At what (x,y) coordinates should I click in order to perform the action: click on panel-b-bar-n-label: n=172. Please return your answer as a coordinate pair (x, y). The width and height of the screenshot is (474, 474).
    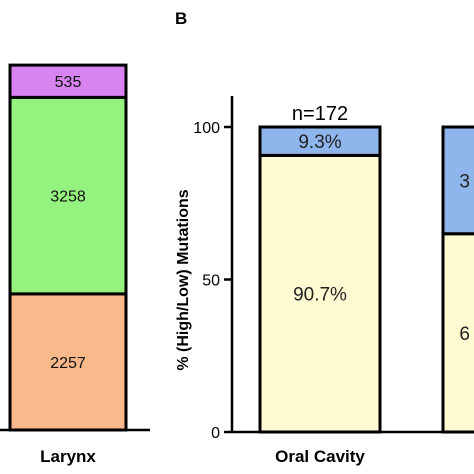
    Looking at the image, I should click on (320, 114).